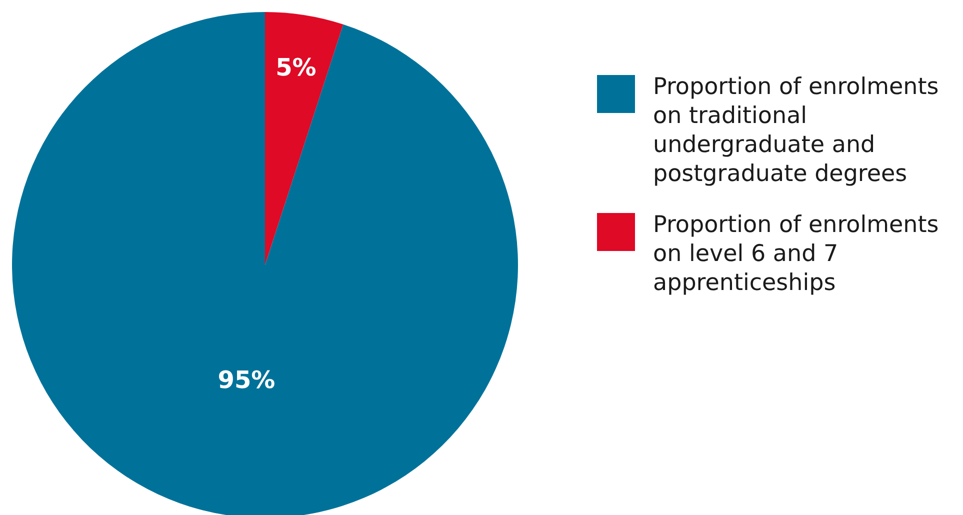  I want to click on legend-label: Proportion of enrolments on level 6 and 7 apprenticeships, so click(796, 254).